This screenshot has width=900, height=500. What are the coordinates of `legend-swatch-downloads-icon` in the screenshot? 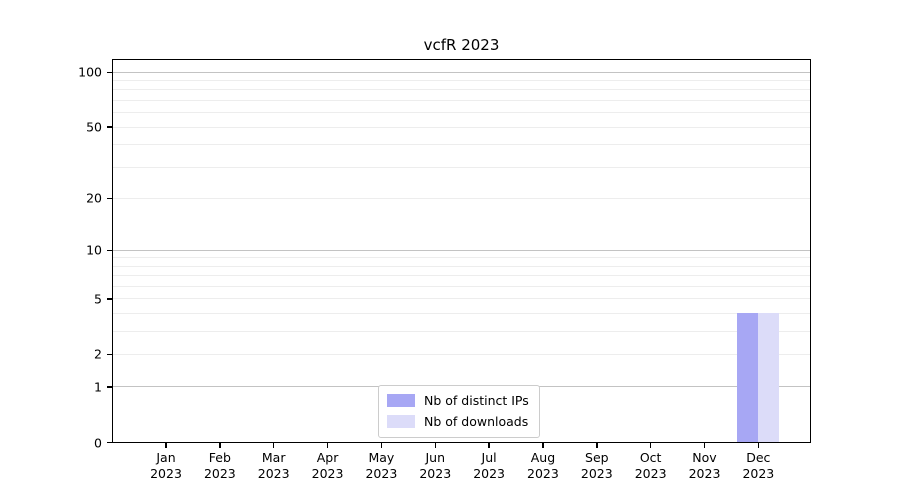 It's located at (401, 421).